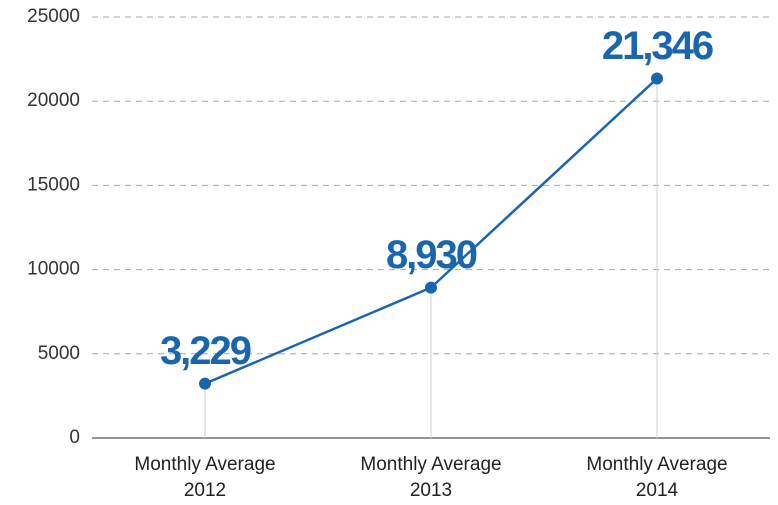  What do you see at coordinates (205, 351) in the screenshot?
I see `value-label: 3,229` at bounding box center [205, 351].